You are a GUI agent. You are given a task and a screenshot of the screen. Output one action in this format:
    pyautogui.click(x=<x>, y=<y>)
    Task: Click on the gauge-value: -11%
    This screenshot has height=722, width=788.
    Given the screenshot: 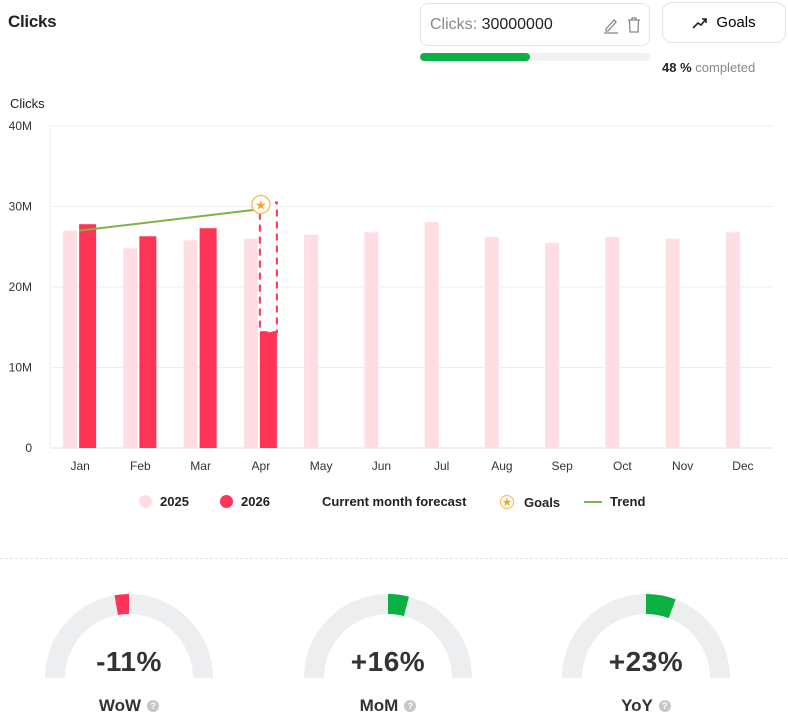 What is the action you would take?
    pyautogui.click(x=129, y=661)
    